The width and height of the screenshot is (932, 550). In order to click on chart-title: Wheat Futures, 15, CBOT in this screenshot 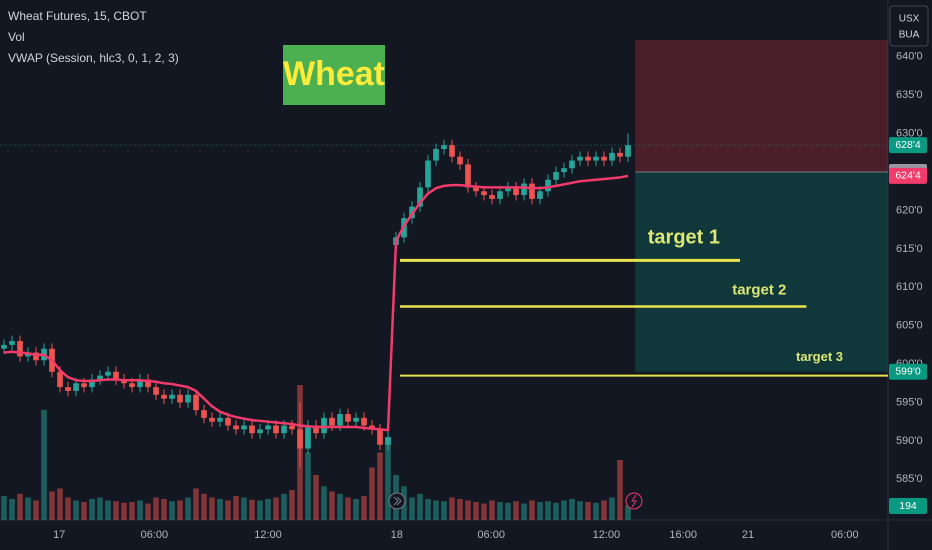, I will do `click(77, 16)`.